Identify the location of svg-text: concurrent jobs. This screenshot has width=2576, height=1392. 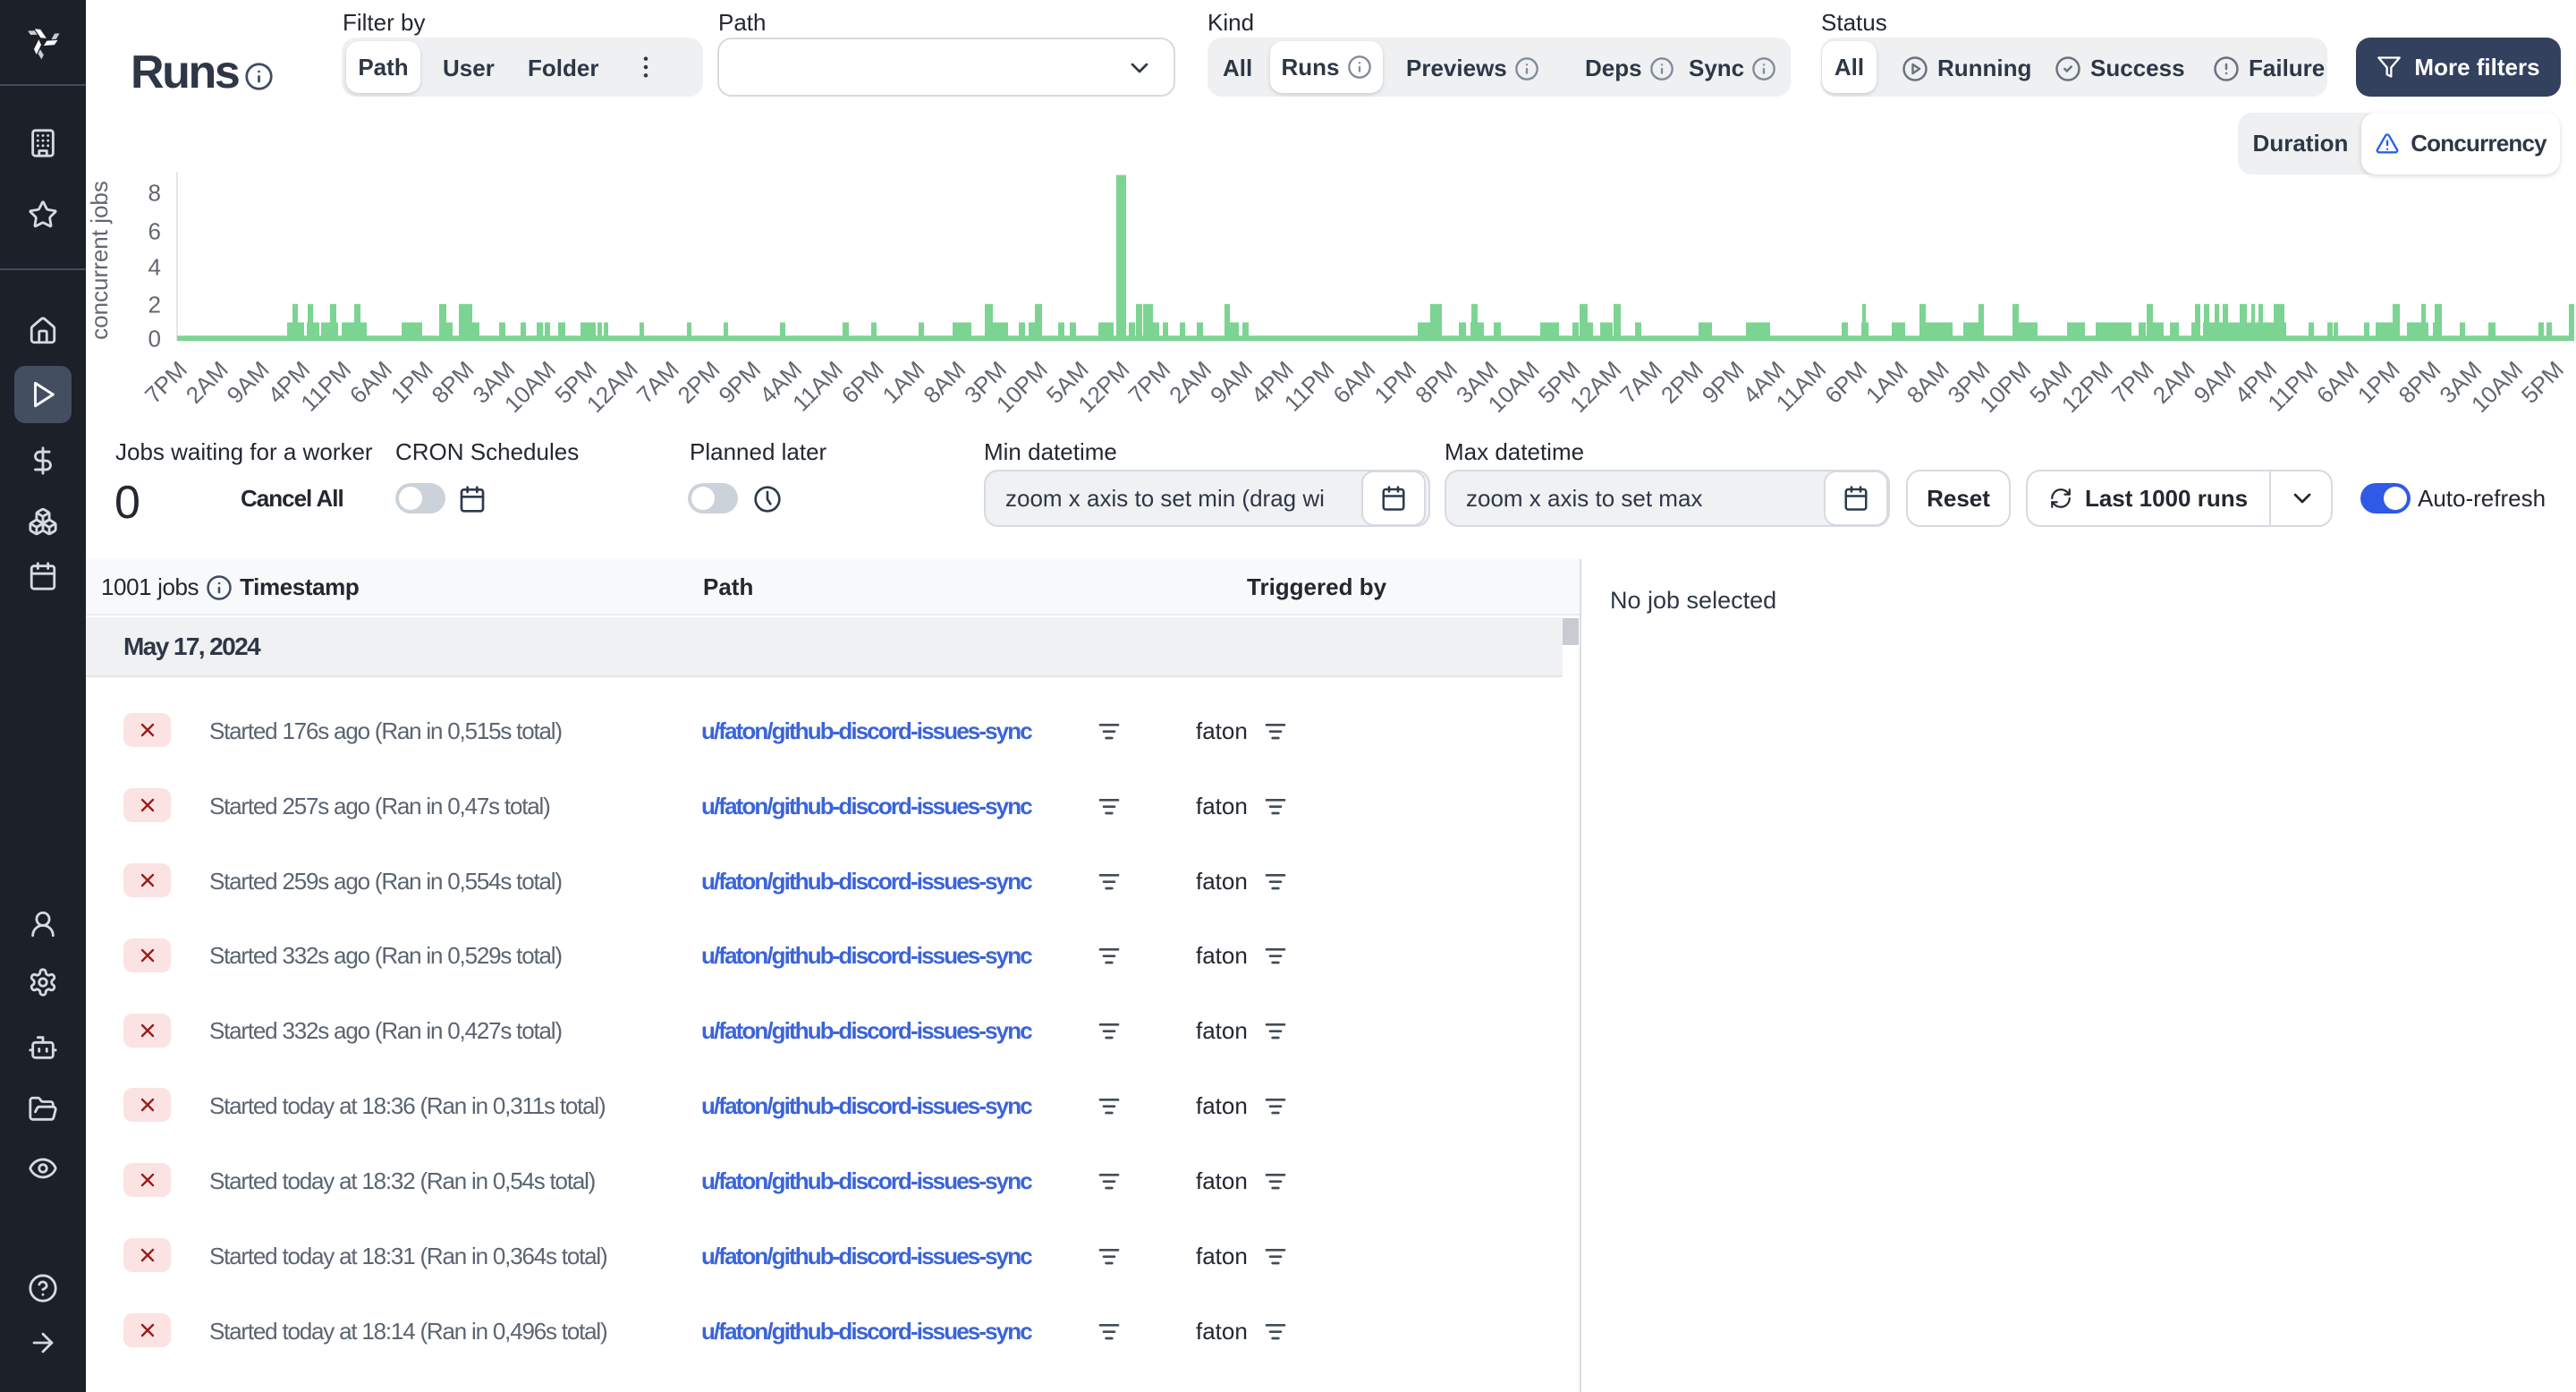
(99, 260).